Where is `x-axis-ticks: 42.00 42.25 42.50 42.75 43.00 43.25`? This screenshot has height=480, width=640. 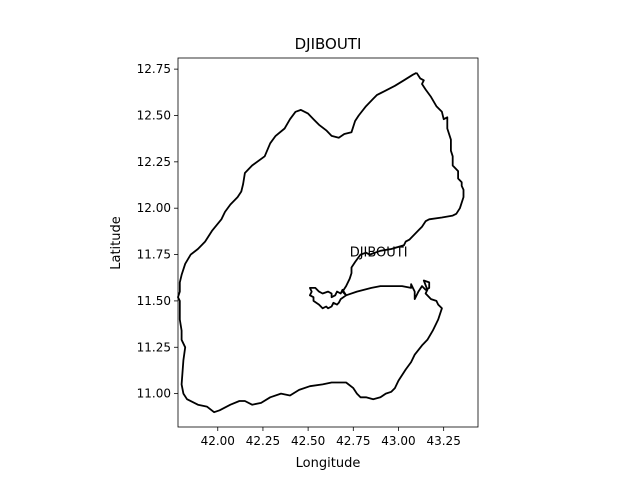 x-axis-ticks: 42.00 42.25 42.50 42.75 43.00 43.25 is located at coordinates (331, 437).